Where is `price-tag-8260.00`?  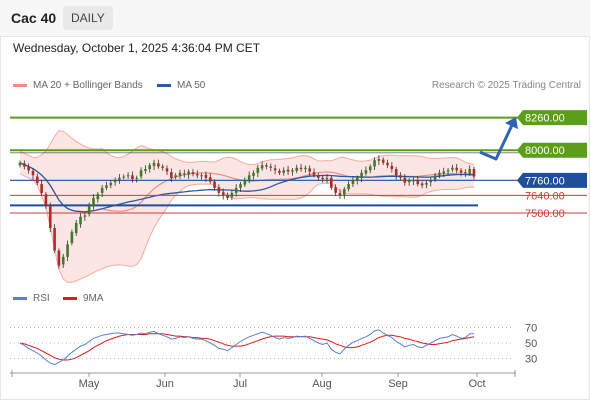
price-tag-8260.00 is located at coordinates (552, 118).